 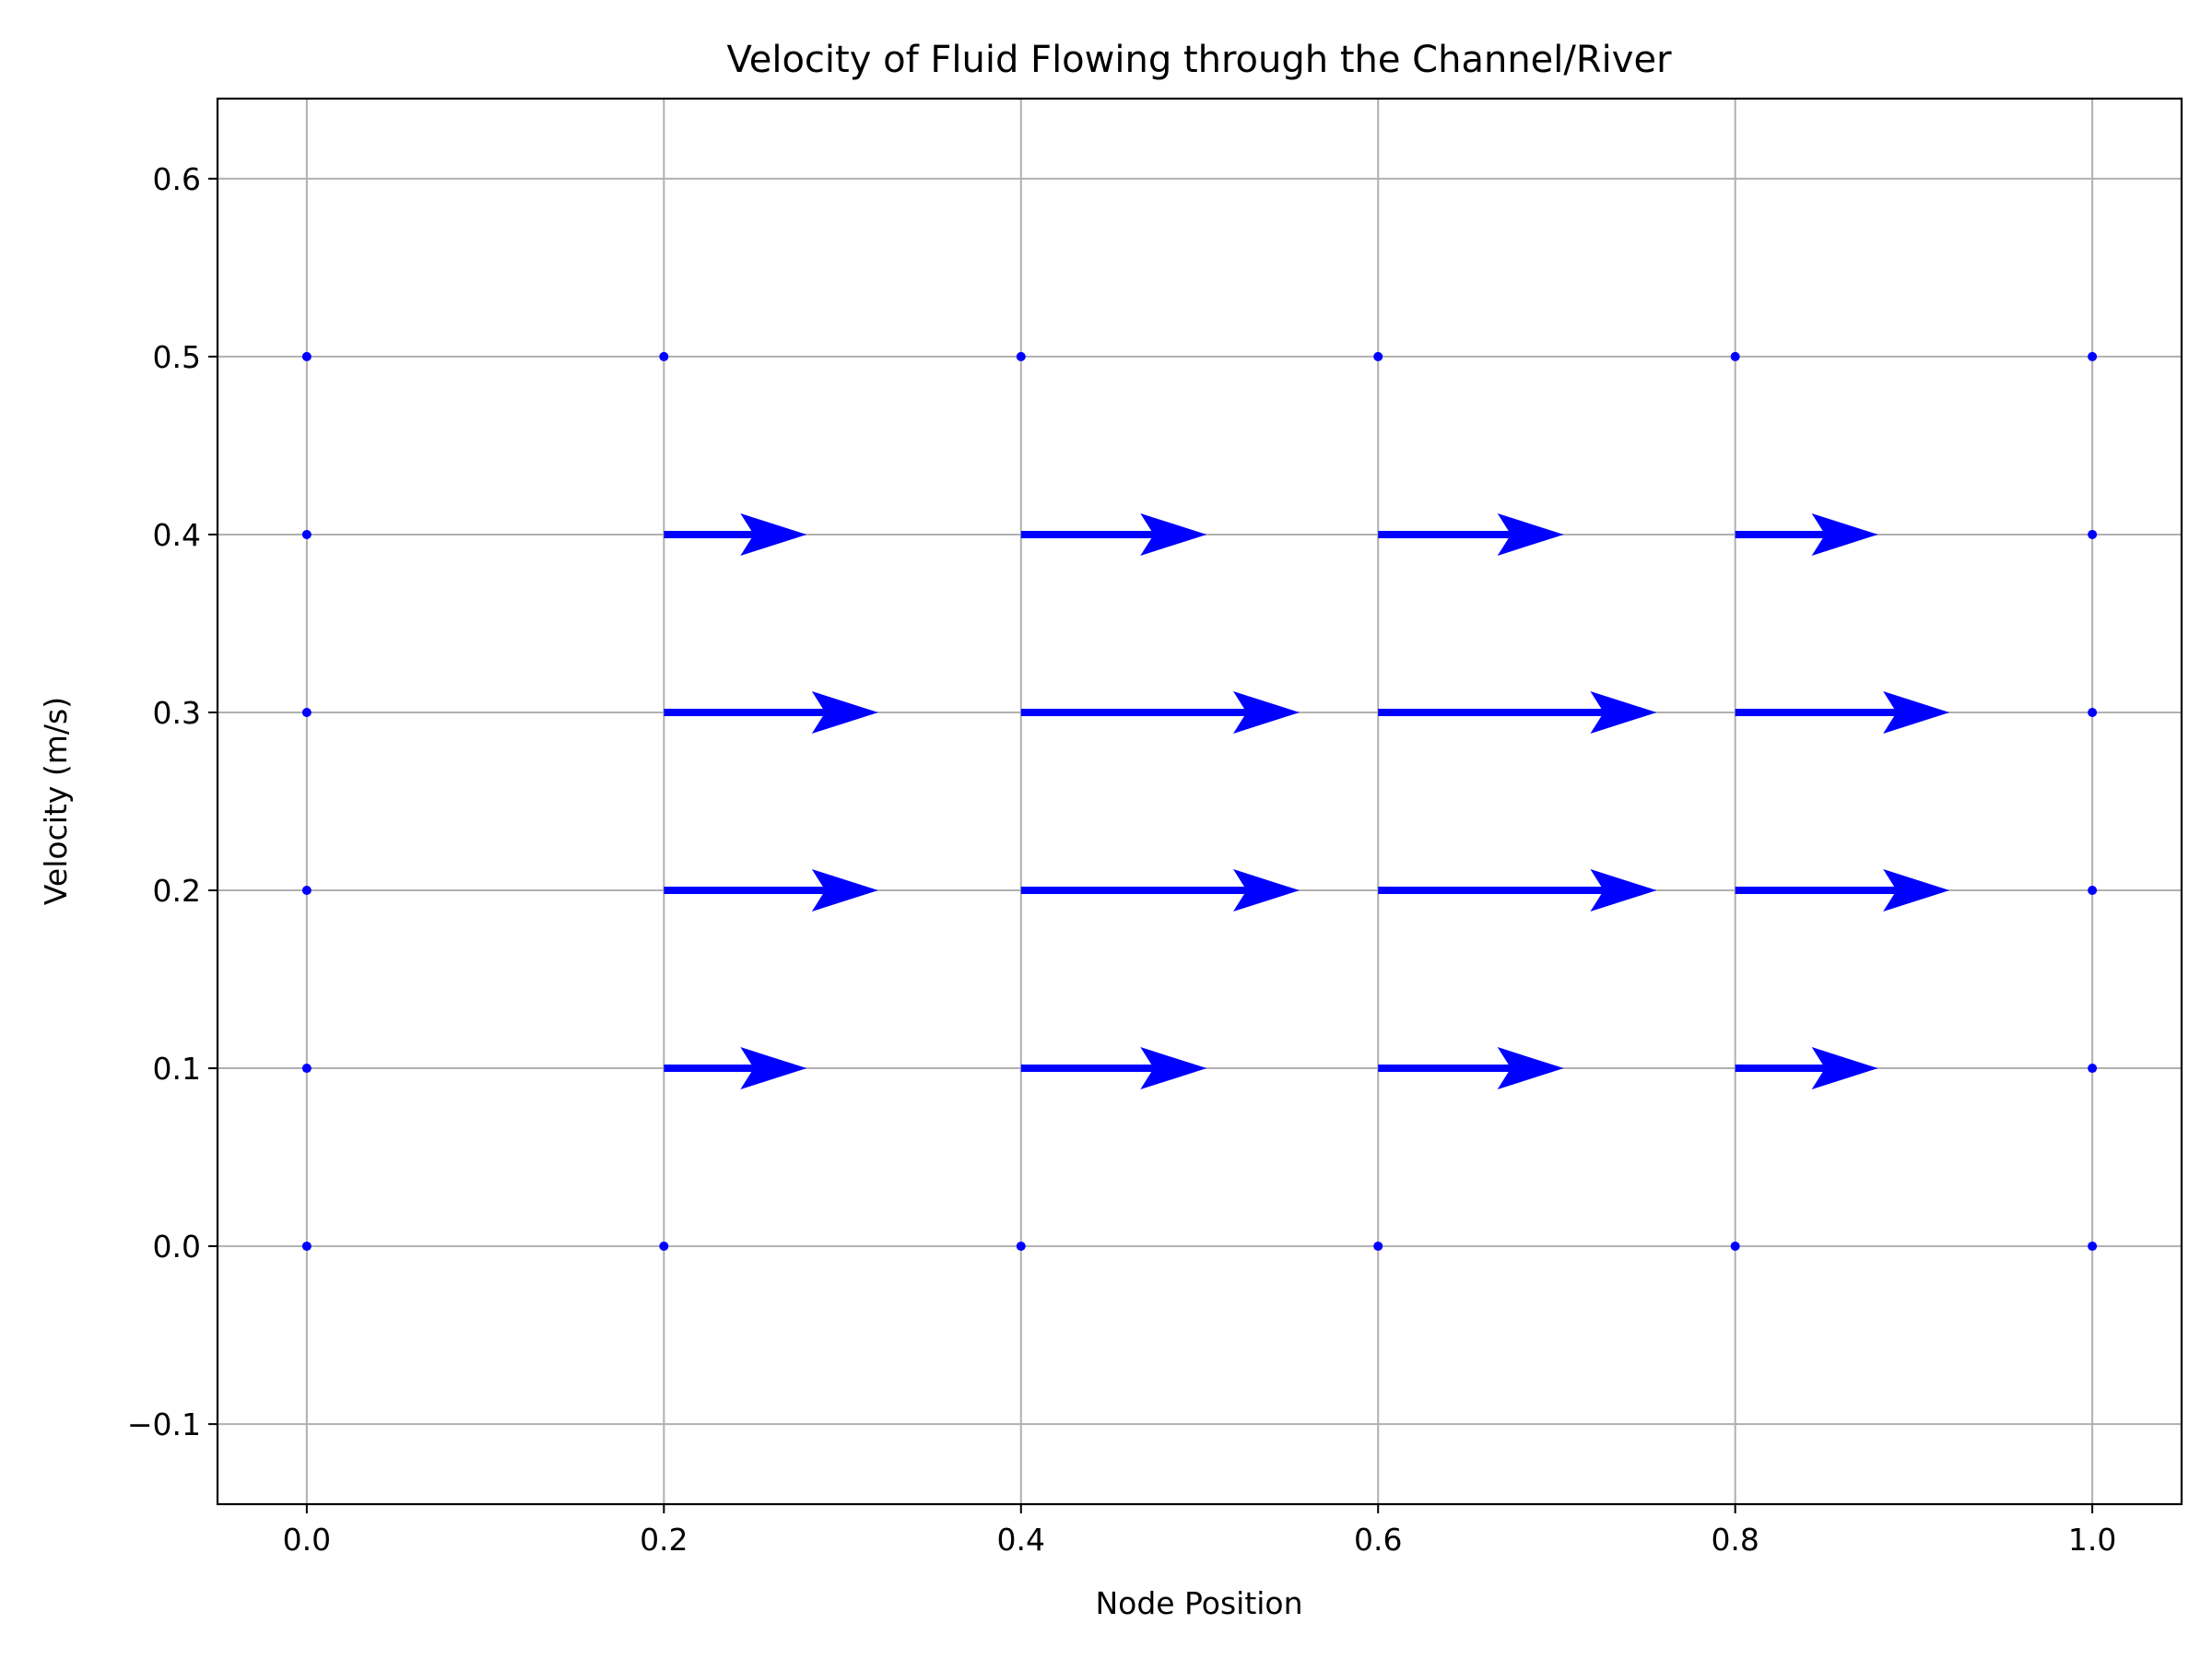 What do you see at coordinates (664, 1540) in the screenshot?
I see `x-tick-label: 0.2` at bounding box center [664, 1540].